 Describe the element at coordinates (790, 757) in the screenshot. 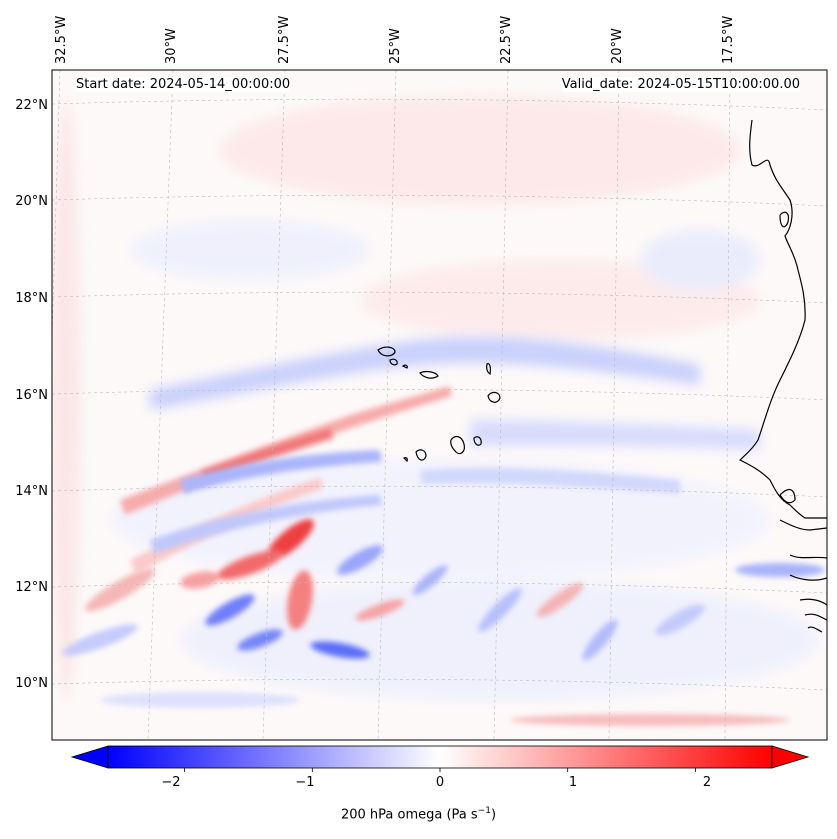

I see `colorbar-max-extend` at that location.